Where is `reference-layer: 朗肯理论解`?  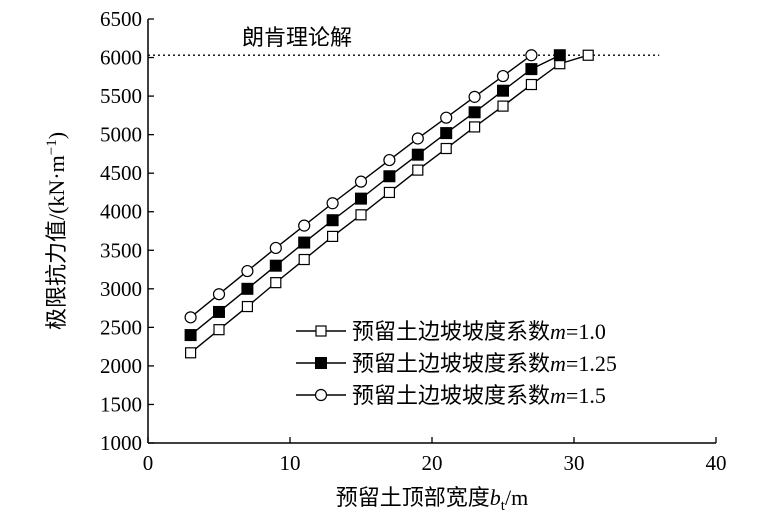 reference-layer: 朗肯理论解 is located at coordinates (404, 40).